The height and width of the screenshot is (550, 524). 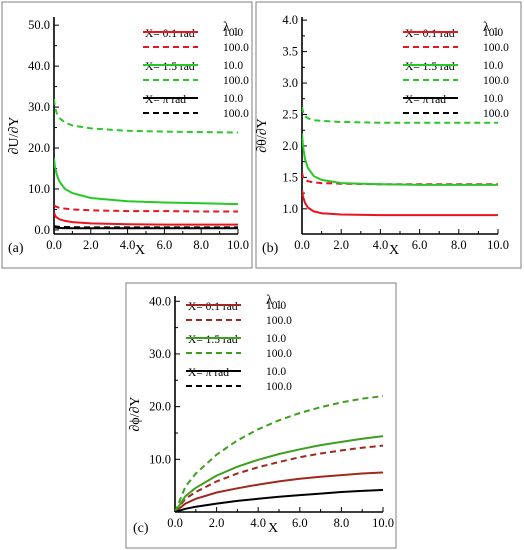 I want to click on panel-label: (b), so click(x=270, y=248).